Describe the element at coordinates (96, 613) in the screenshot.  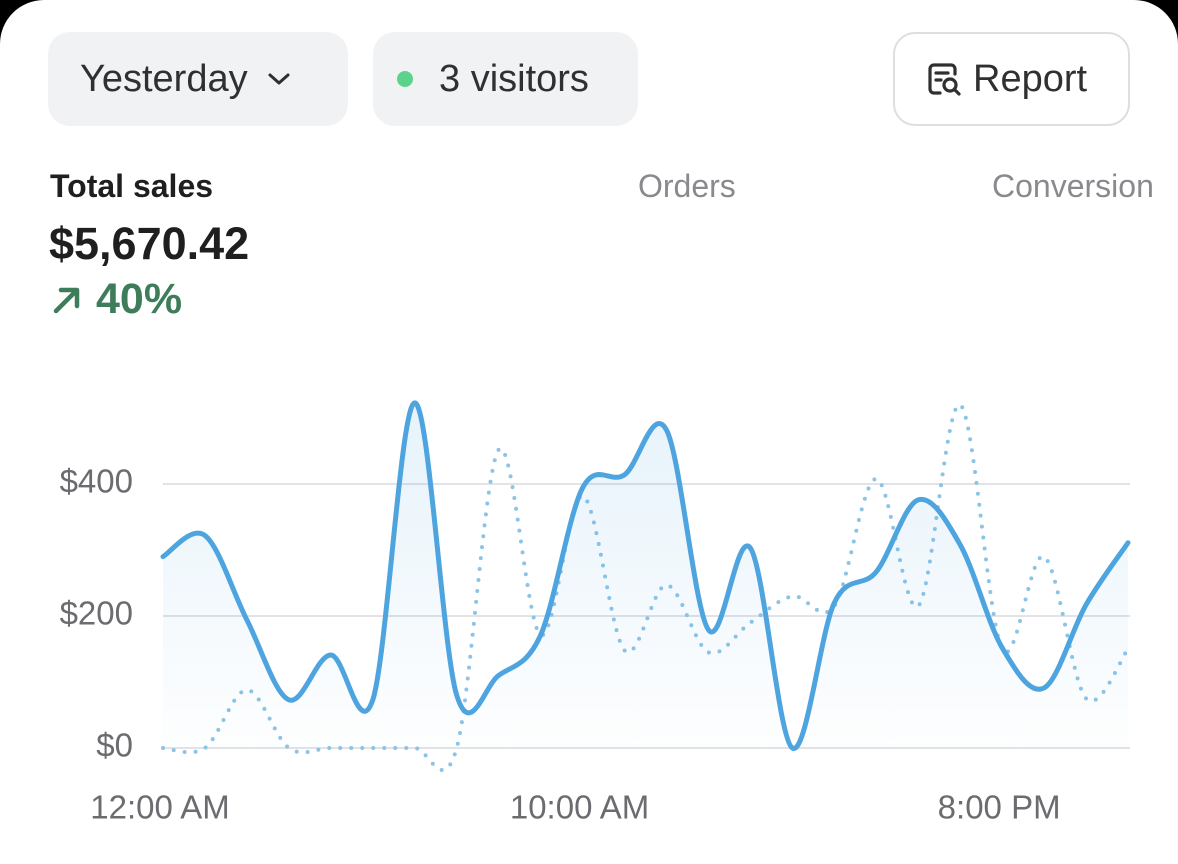
I see `y-tick-label: $200` at that location.